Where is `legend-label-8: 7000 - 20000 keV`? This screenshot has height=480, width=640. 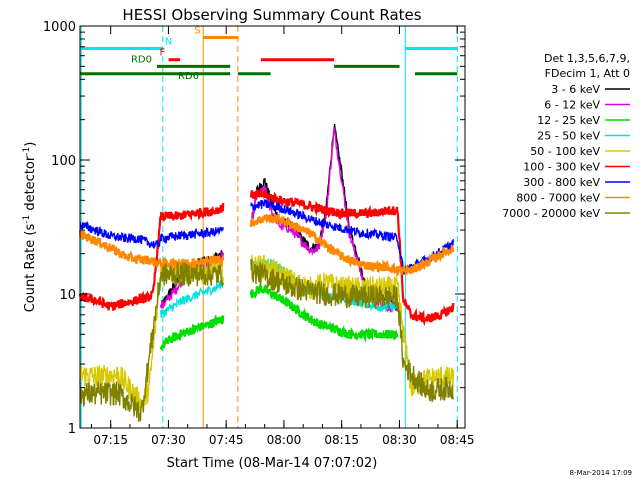 legend-label-8: 7000 - 20000 keV is located at coordinates (551, 213).